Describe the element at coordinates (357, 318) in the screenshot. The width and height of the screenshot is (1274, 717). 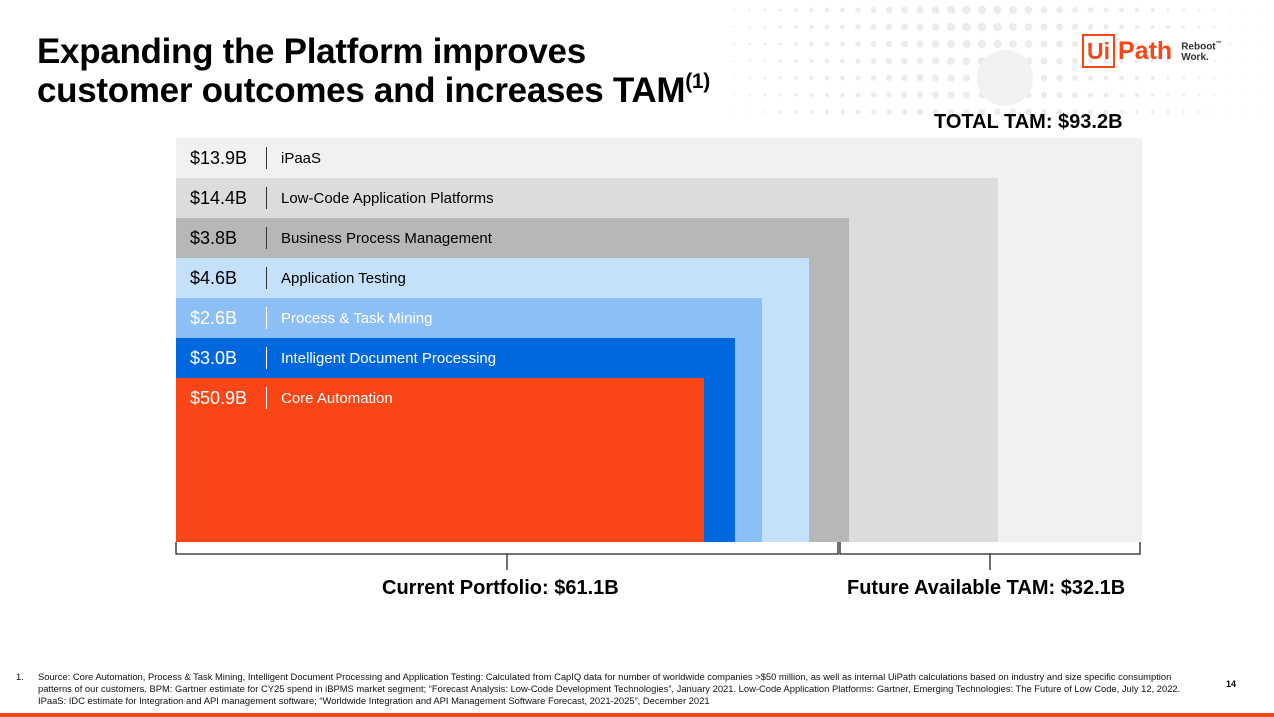
I see `tam-segment-name: Process & Task Mining` at that location.